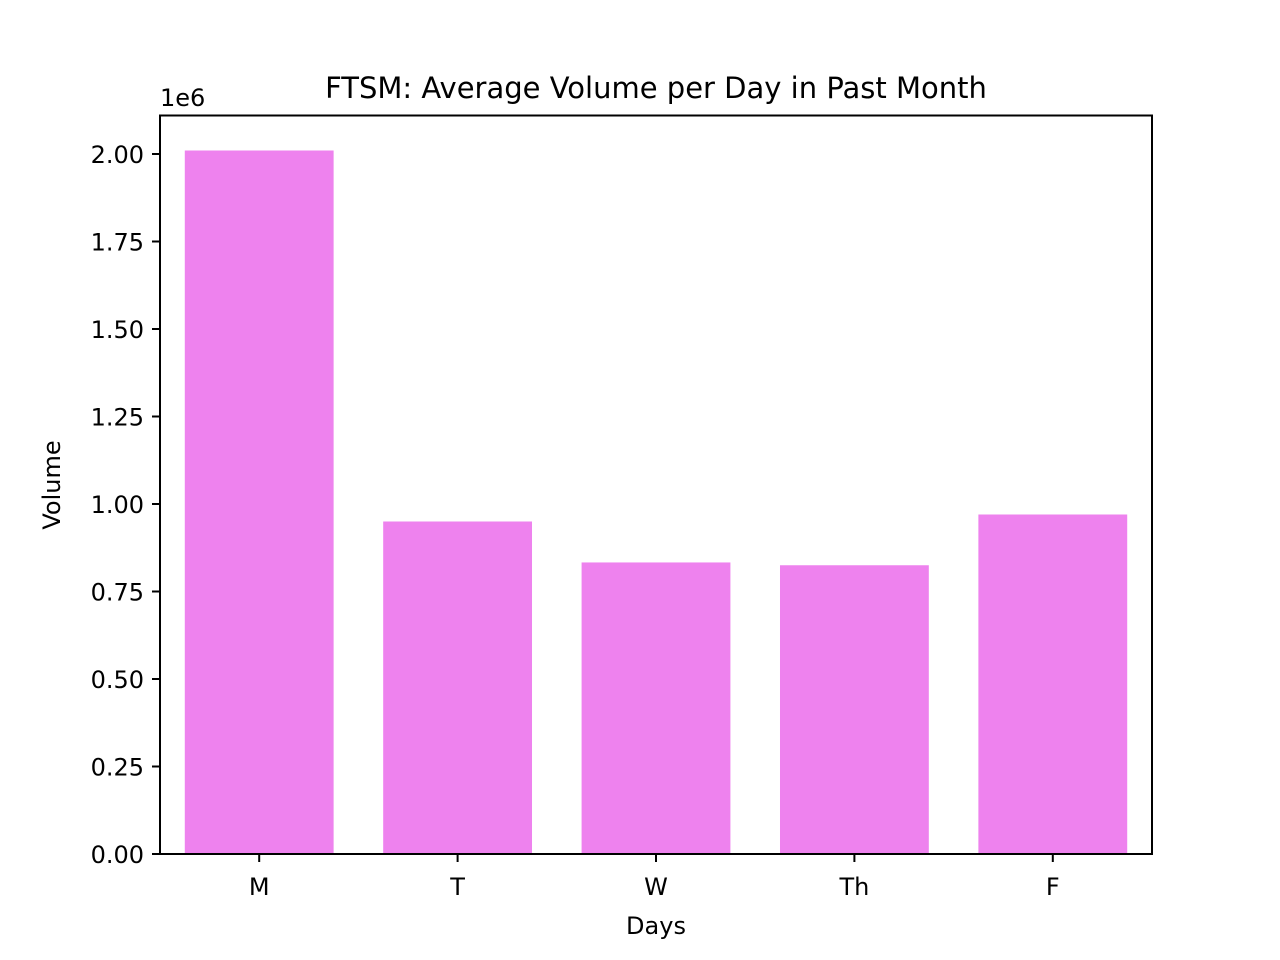 Image resolution: width=1280 pixels, height=960 pixels. I want to click on y-axis-title: Volume, so click(52, 484).